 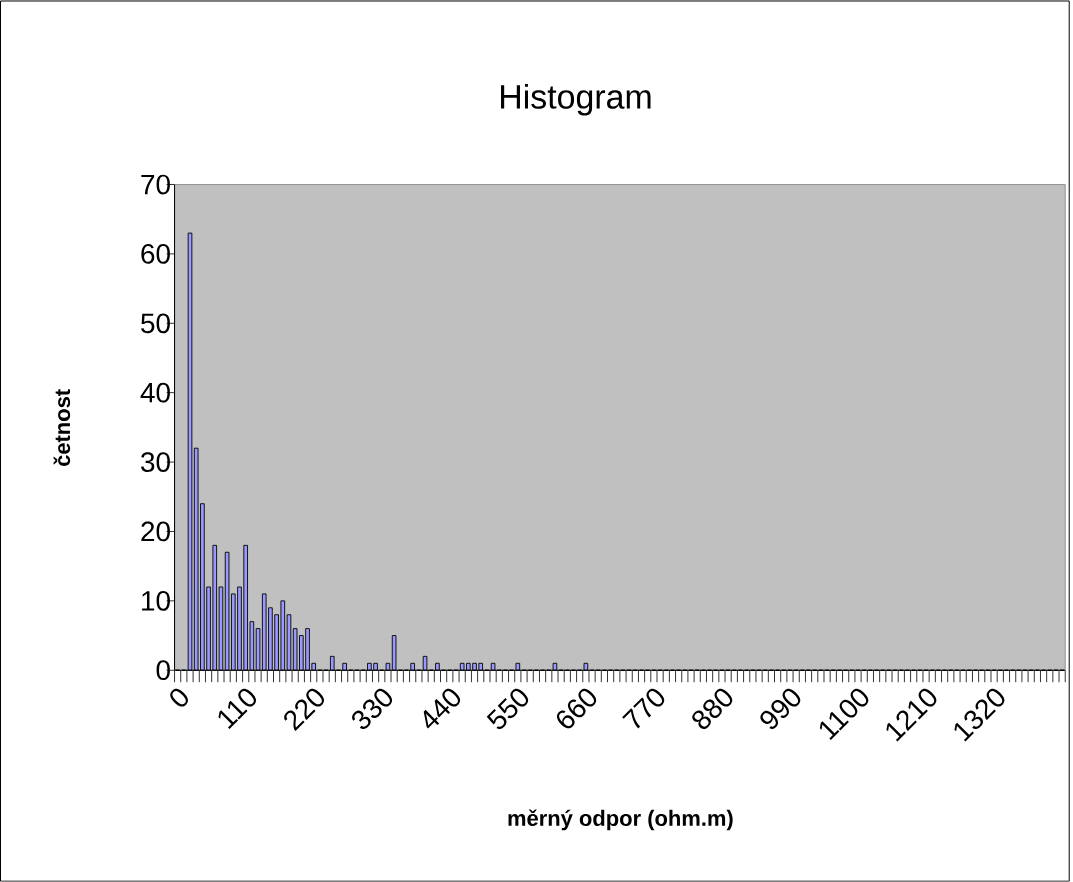 I want to click on y-tick-label: 60, so click(x=155, y=254).